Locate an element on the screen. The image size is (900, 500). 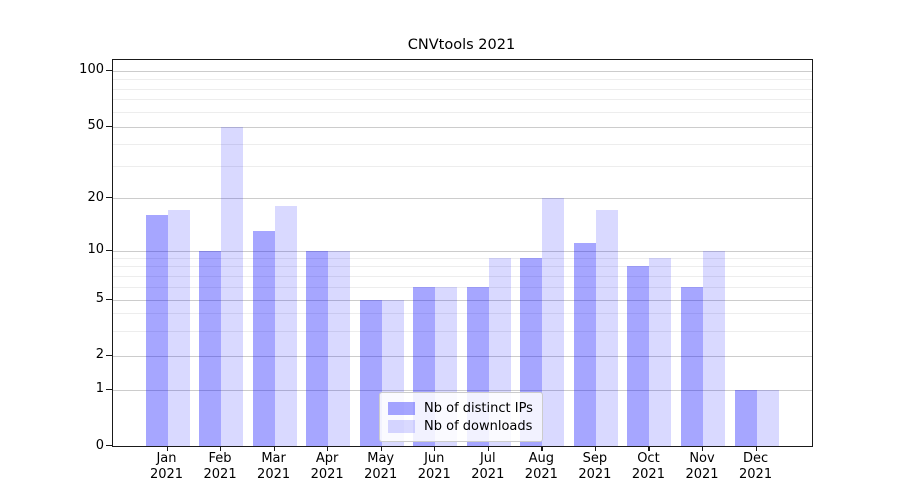
bar-downloads-apr is located at coordinates (339, 348).